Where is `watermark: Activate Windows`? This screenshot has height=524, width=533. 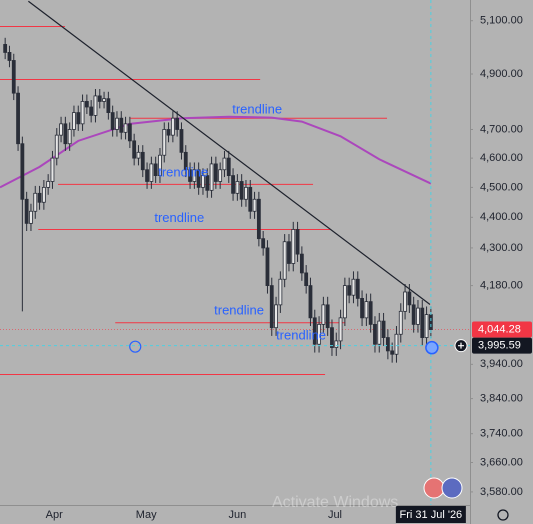
watermark: Activate Windows is located at coordinates (335, 502).